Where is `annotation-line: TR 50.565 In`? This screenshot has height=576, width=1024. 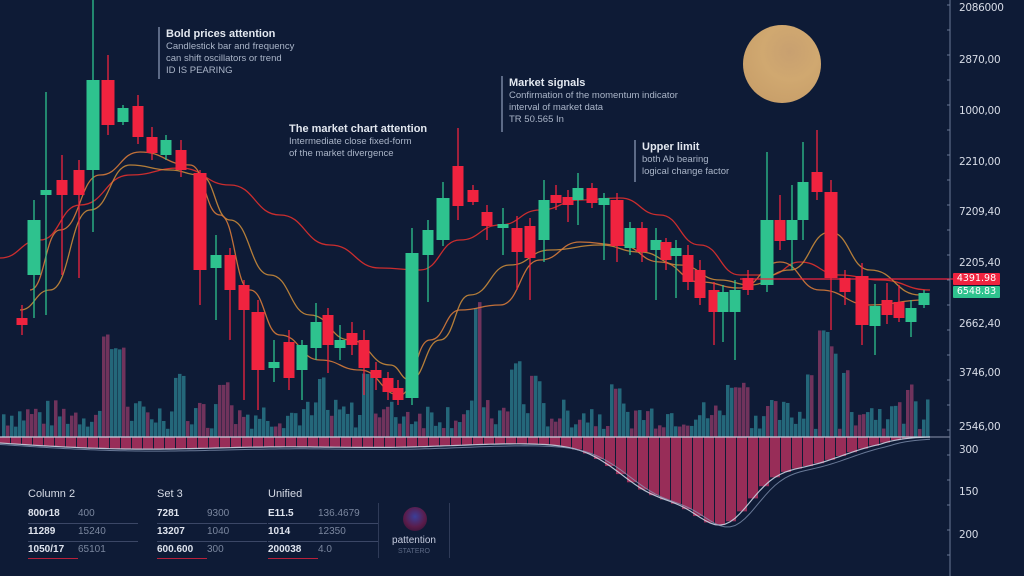 annotation-line: TR 50.565 In is located at coordinates (536, 119).